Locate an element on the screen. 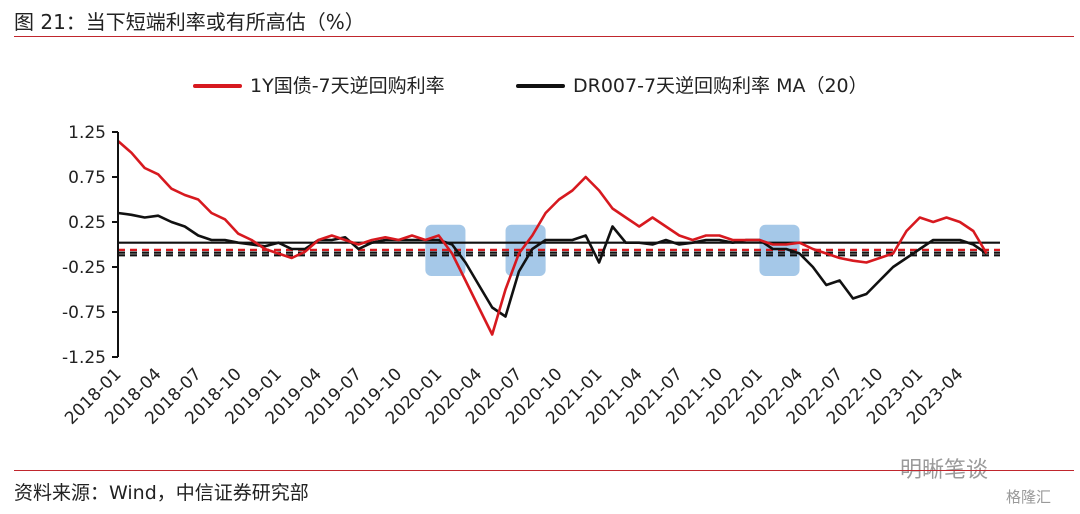 The height and width of the screenshot is (514, 1080). chart-legend: 1Y国债-7天逆回购利率 DR007-7天逆回购利率 MA（20） is located at coordinates (530, 86).